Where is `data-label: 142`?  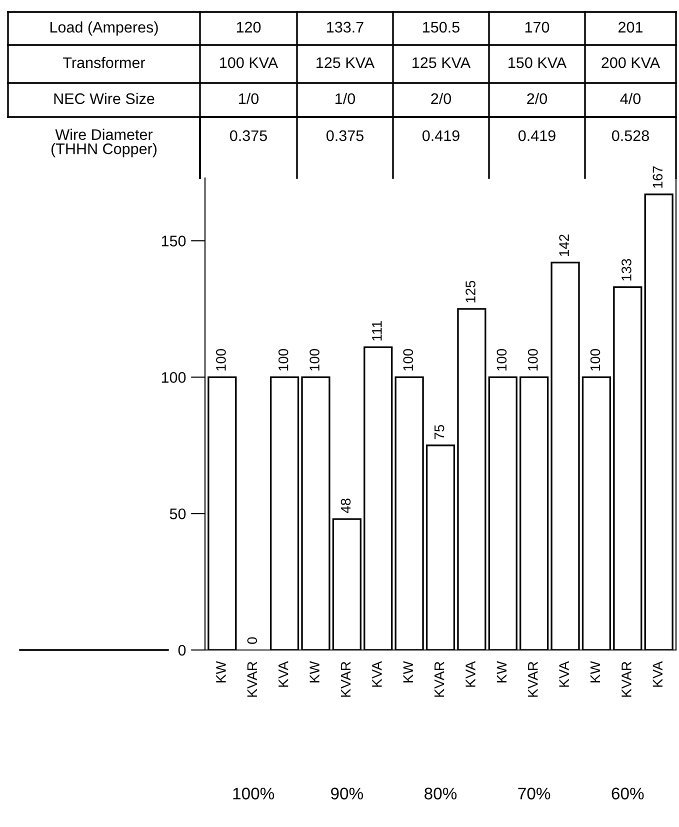 data-label: 142 is located at coordinates (564, 245).